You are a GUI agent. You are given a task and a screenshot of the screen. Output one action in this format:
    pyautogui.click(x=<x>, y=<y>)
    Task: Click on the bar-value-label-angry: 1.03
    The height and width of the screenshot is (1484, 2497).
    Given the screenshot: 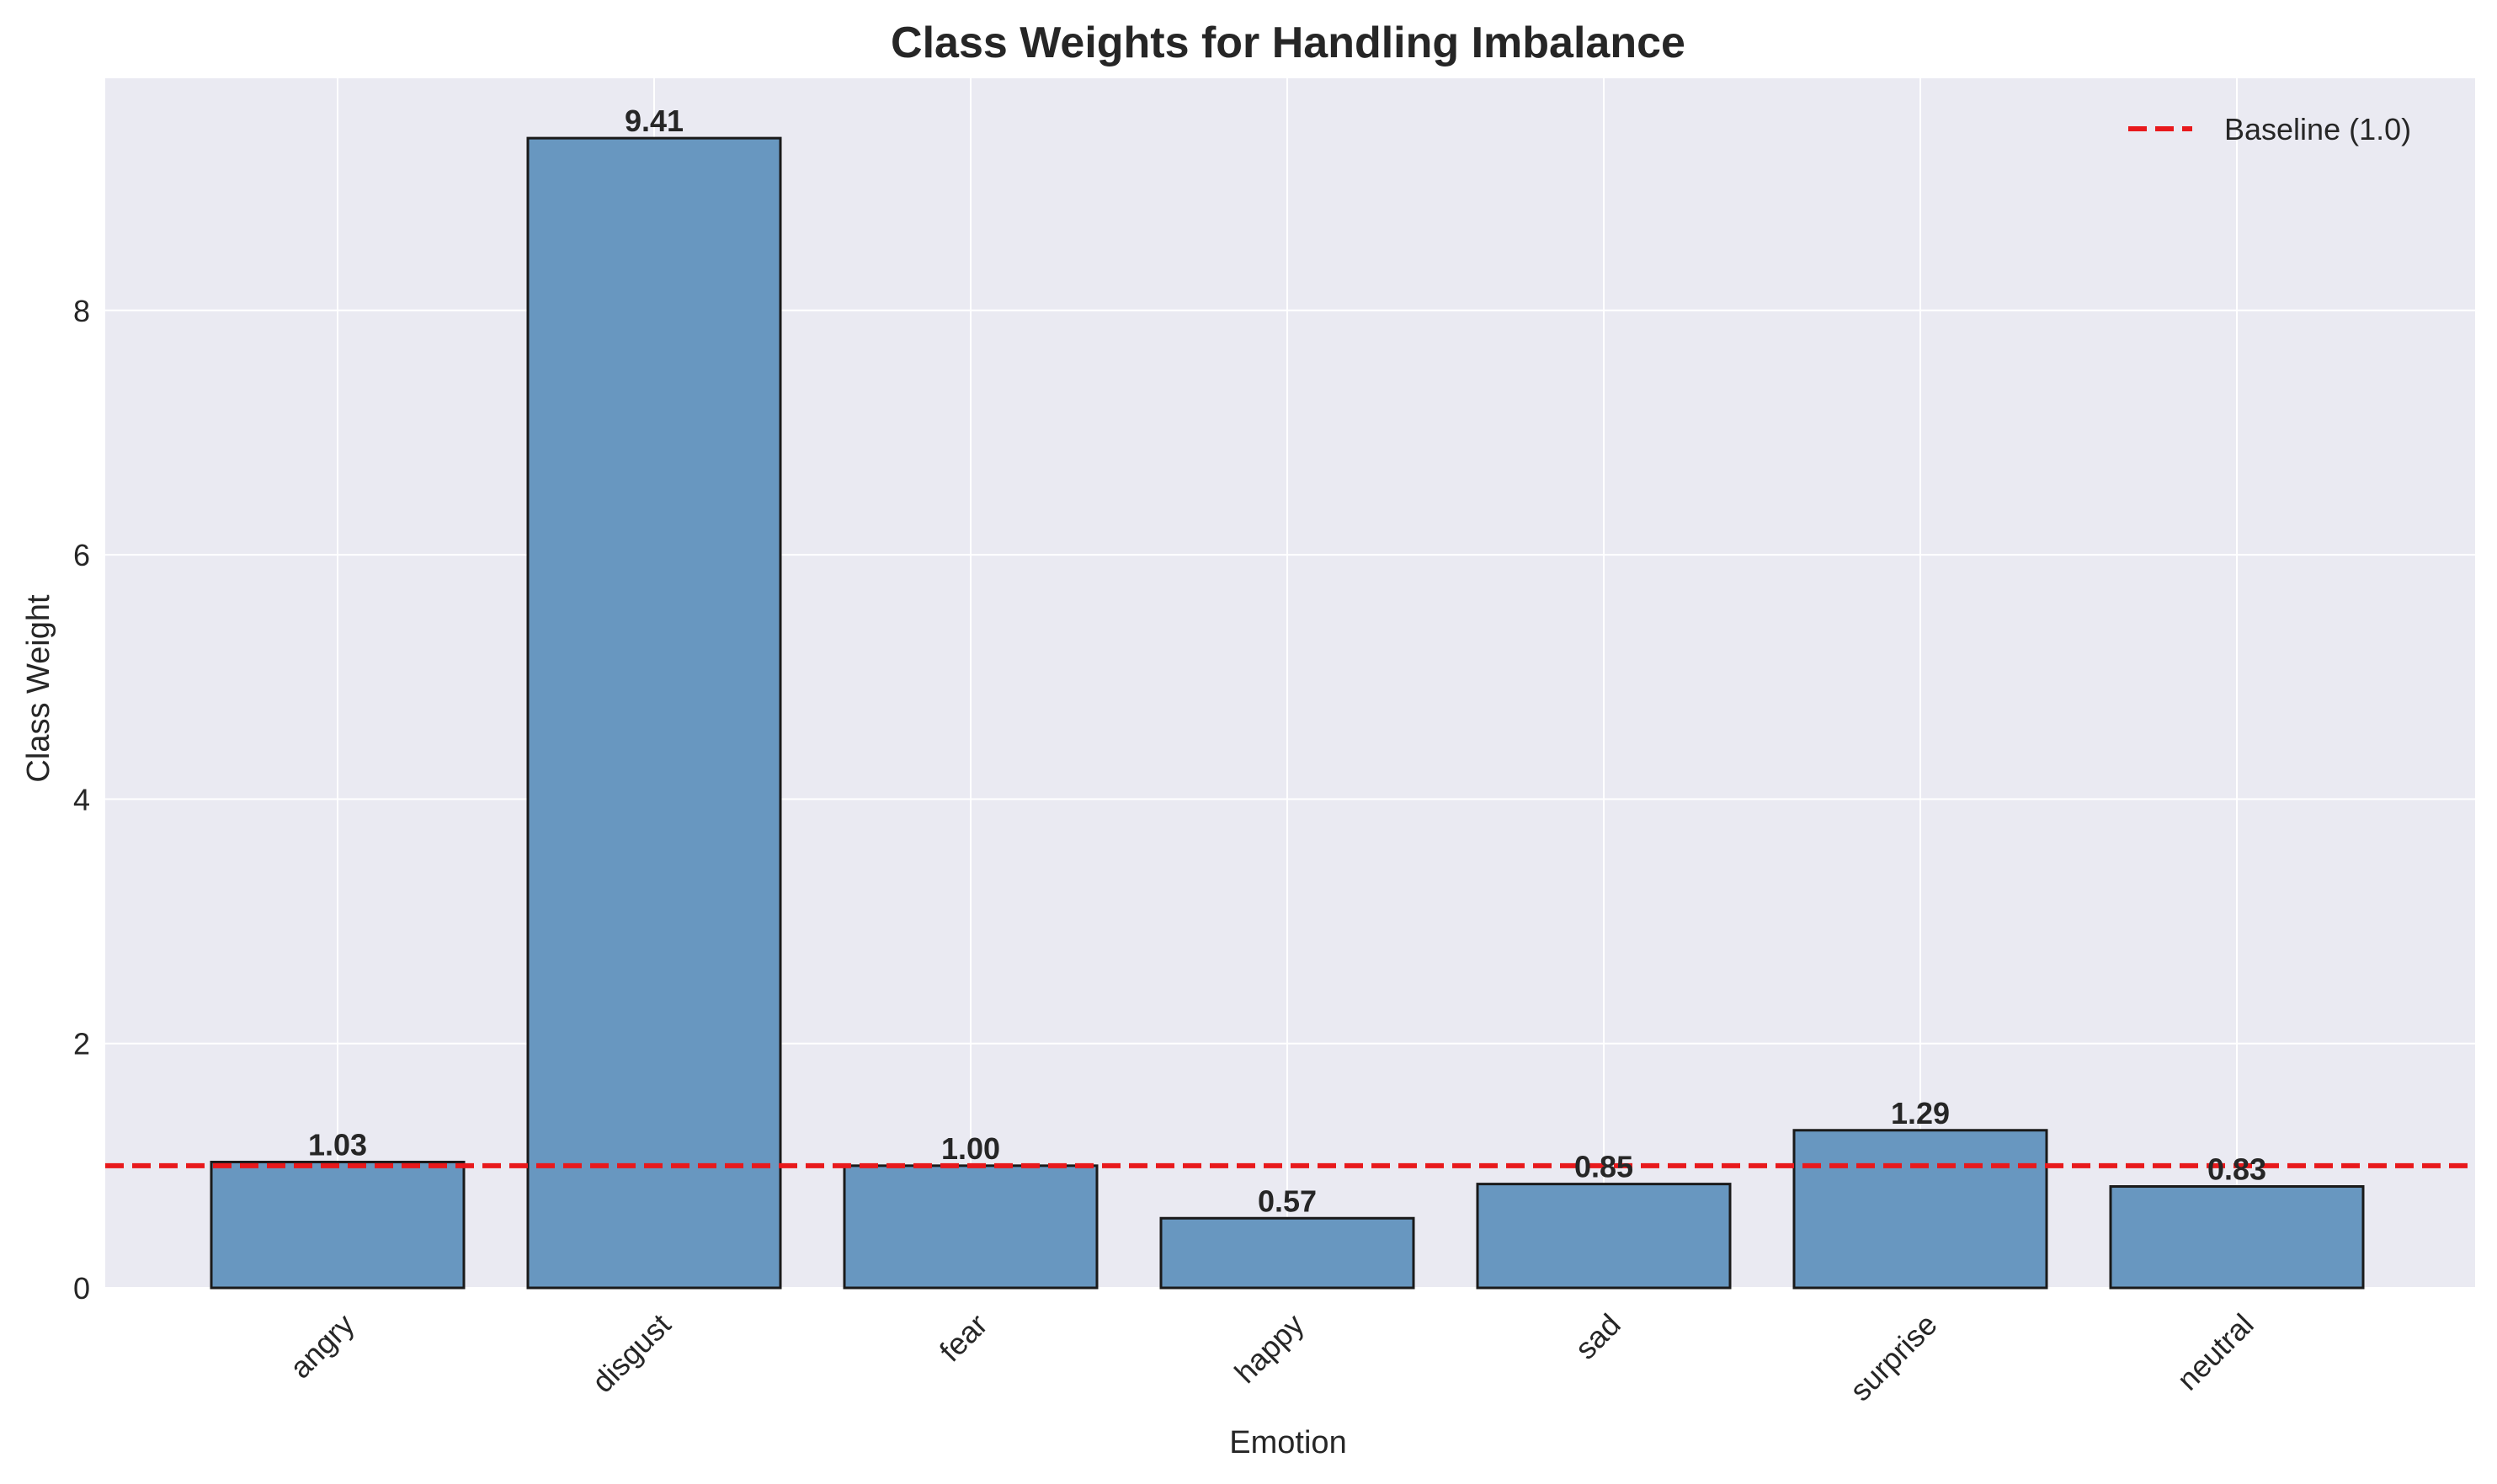 What is the action you would take?
    pyautogui.click(x=337, y=1144)
    